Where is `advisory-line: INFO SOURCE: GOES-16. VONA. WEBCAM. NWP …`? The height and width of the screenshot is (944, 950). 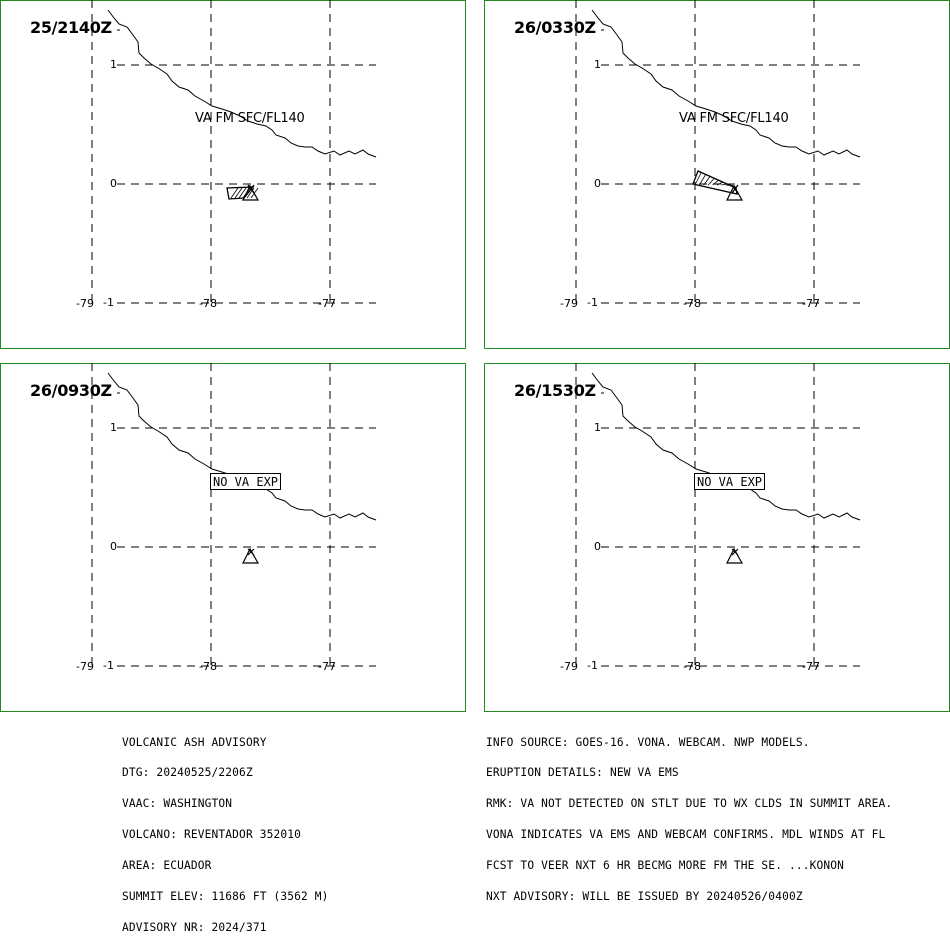 advisory-line: INFO SOURCE: GOES-16. VONA. WEBCAM. NWP … is located at coordinates (648, 742).